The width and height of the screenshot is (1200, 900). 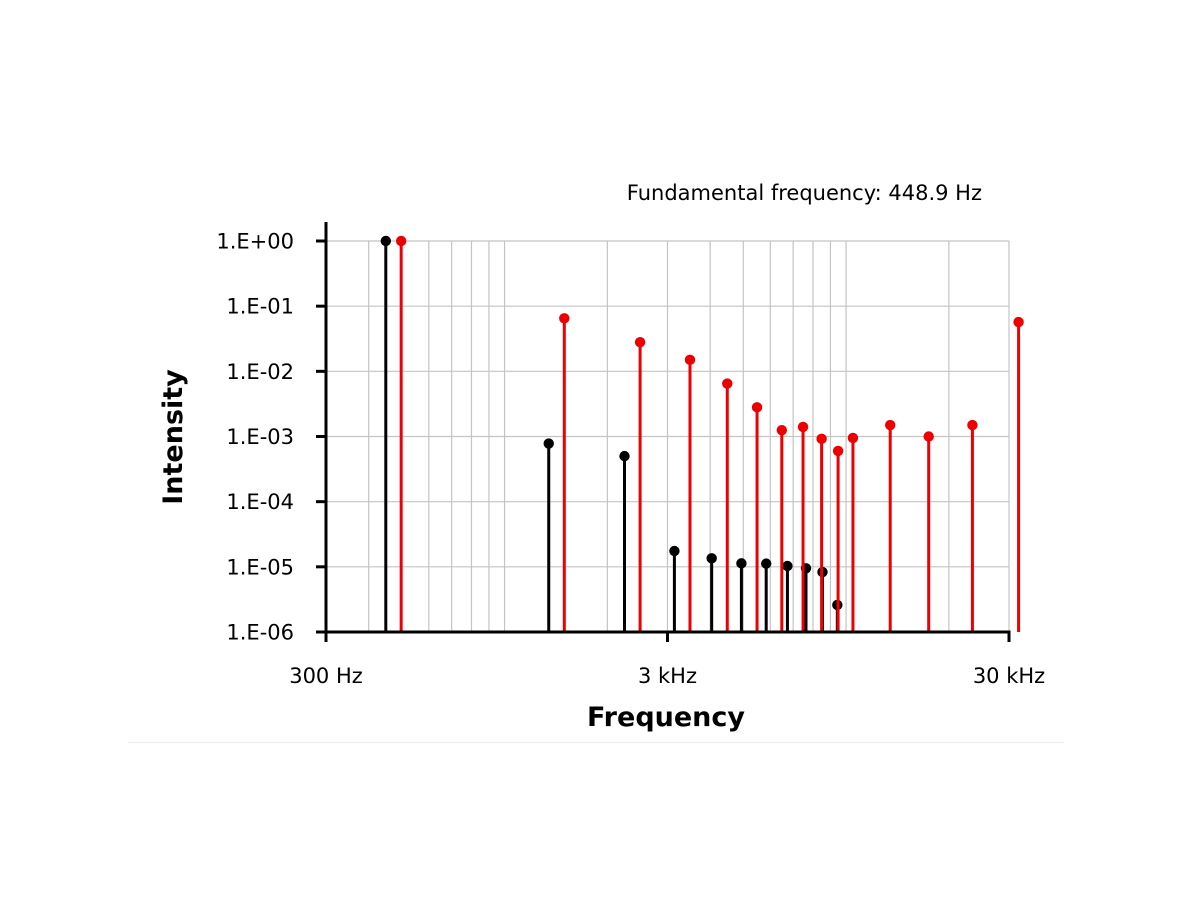 I want to click on y-tick-label: 1.E-05, so click(x=260, y=567).